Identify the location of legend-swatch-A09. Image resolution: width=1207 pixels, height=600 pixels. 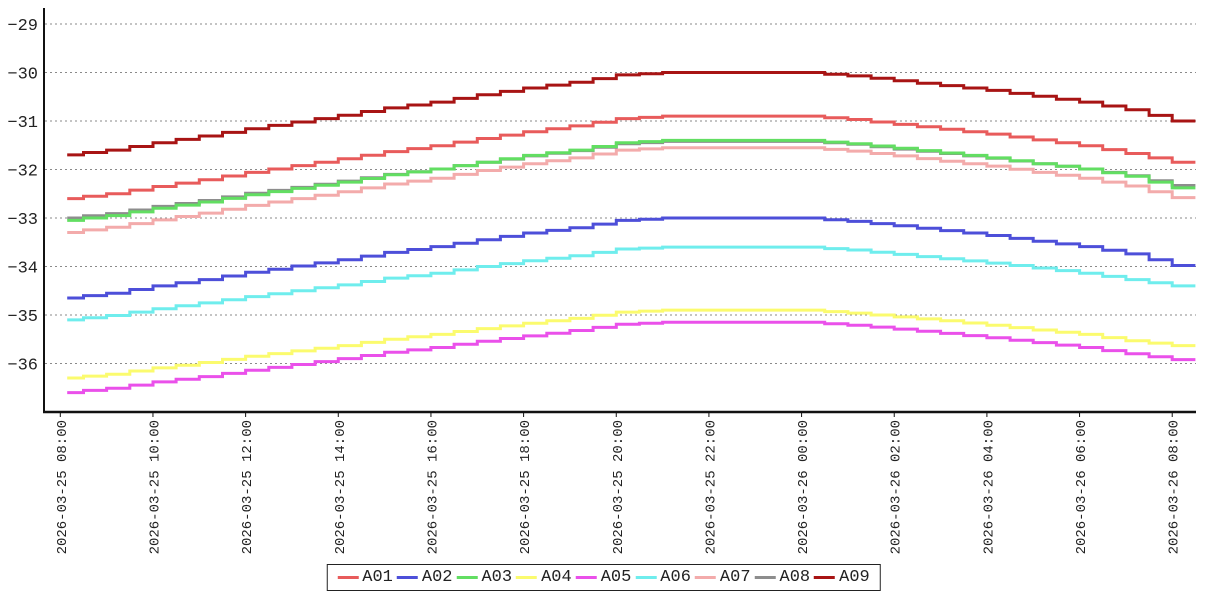
(825, 577).